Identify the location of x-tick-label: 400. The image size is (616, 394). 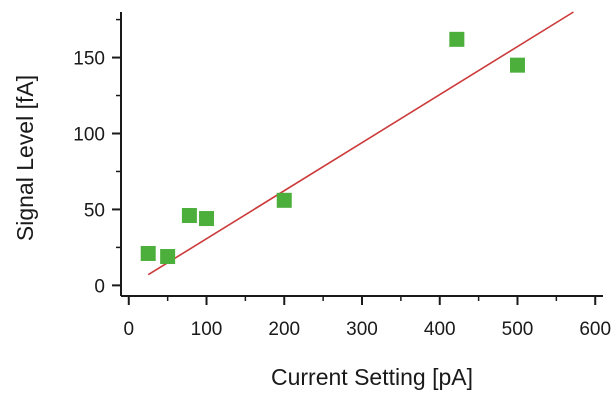
(440, 329).